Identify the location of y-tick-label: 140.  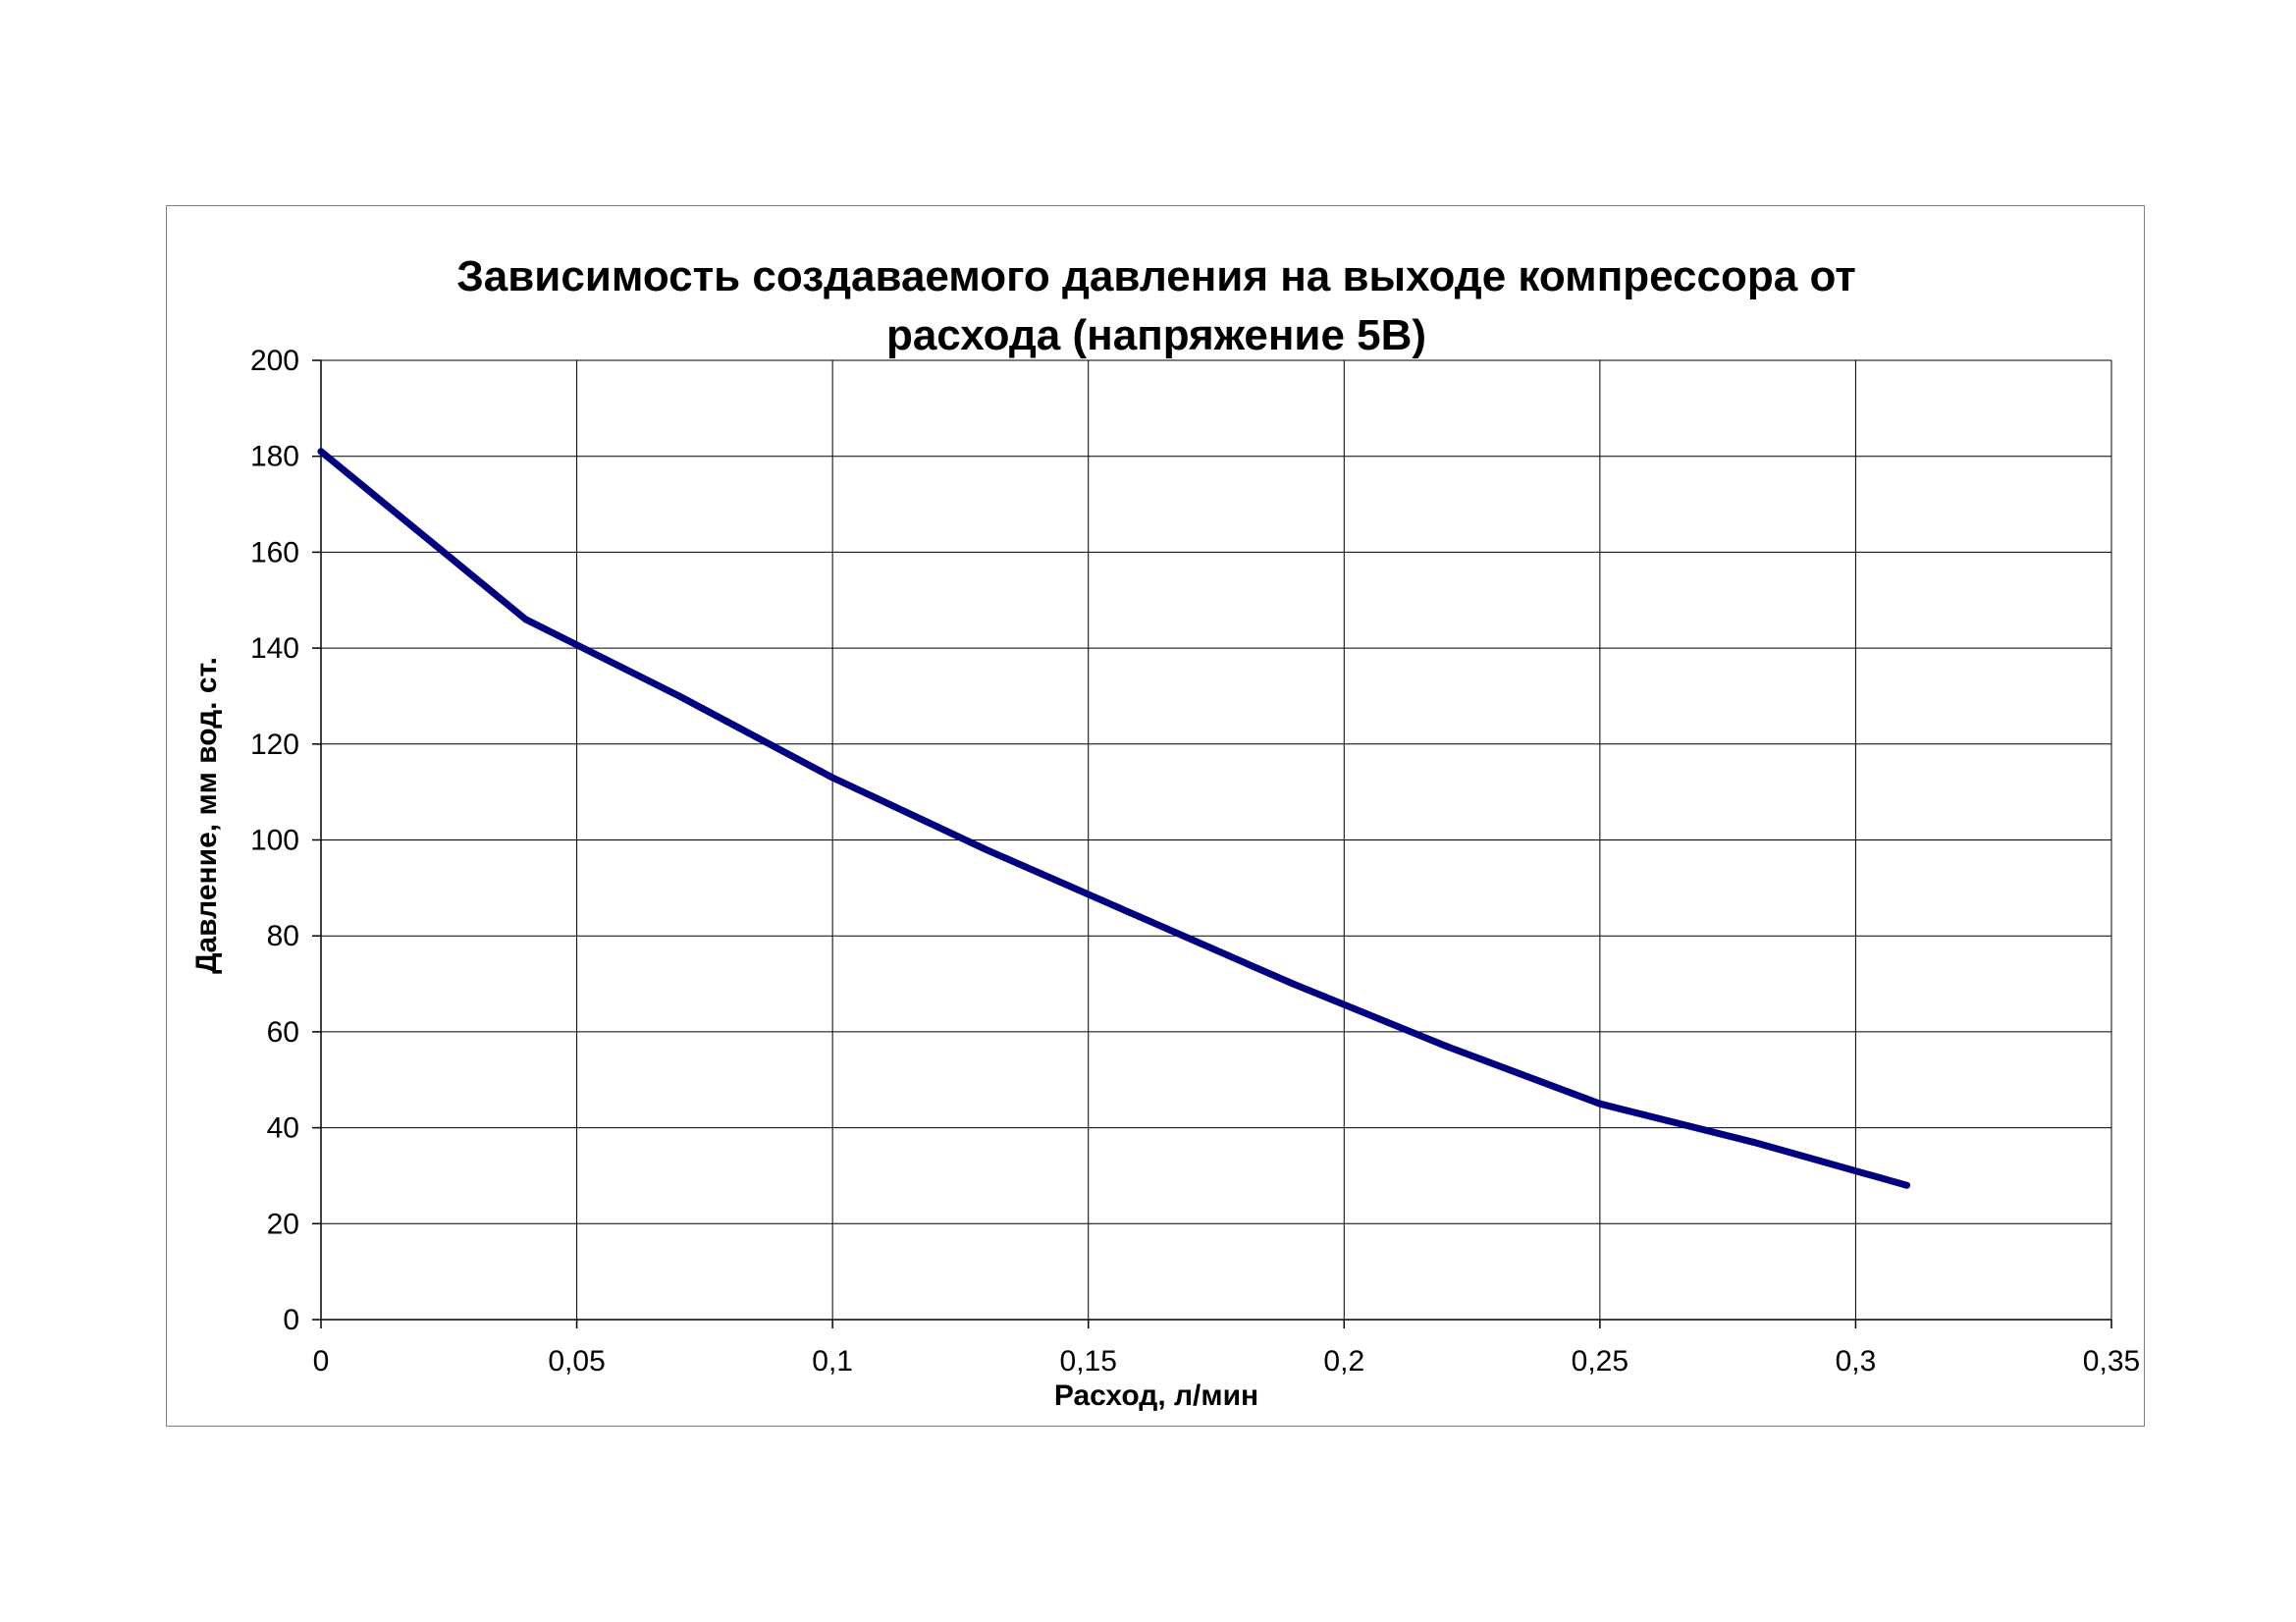
(274, 648).